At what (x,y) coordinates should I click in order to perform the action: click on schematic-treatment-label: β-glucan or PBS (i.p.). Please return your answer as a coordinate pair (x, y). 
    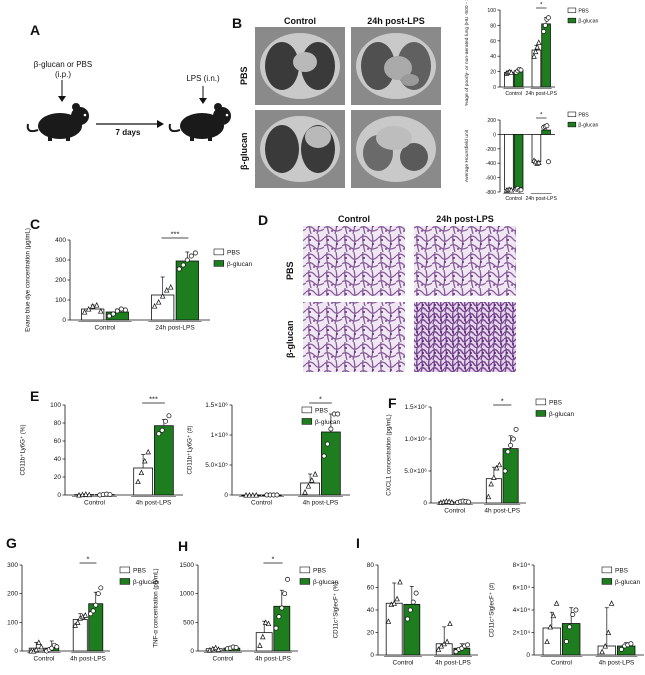
    Looking at the image, I should click on (63, 70).